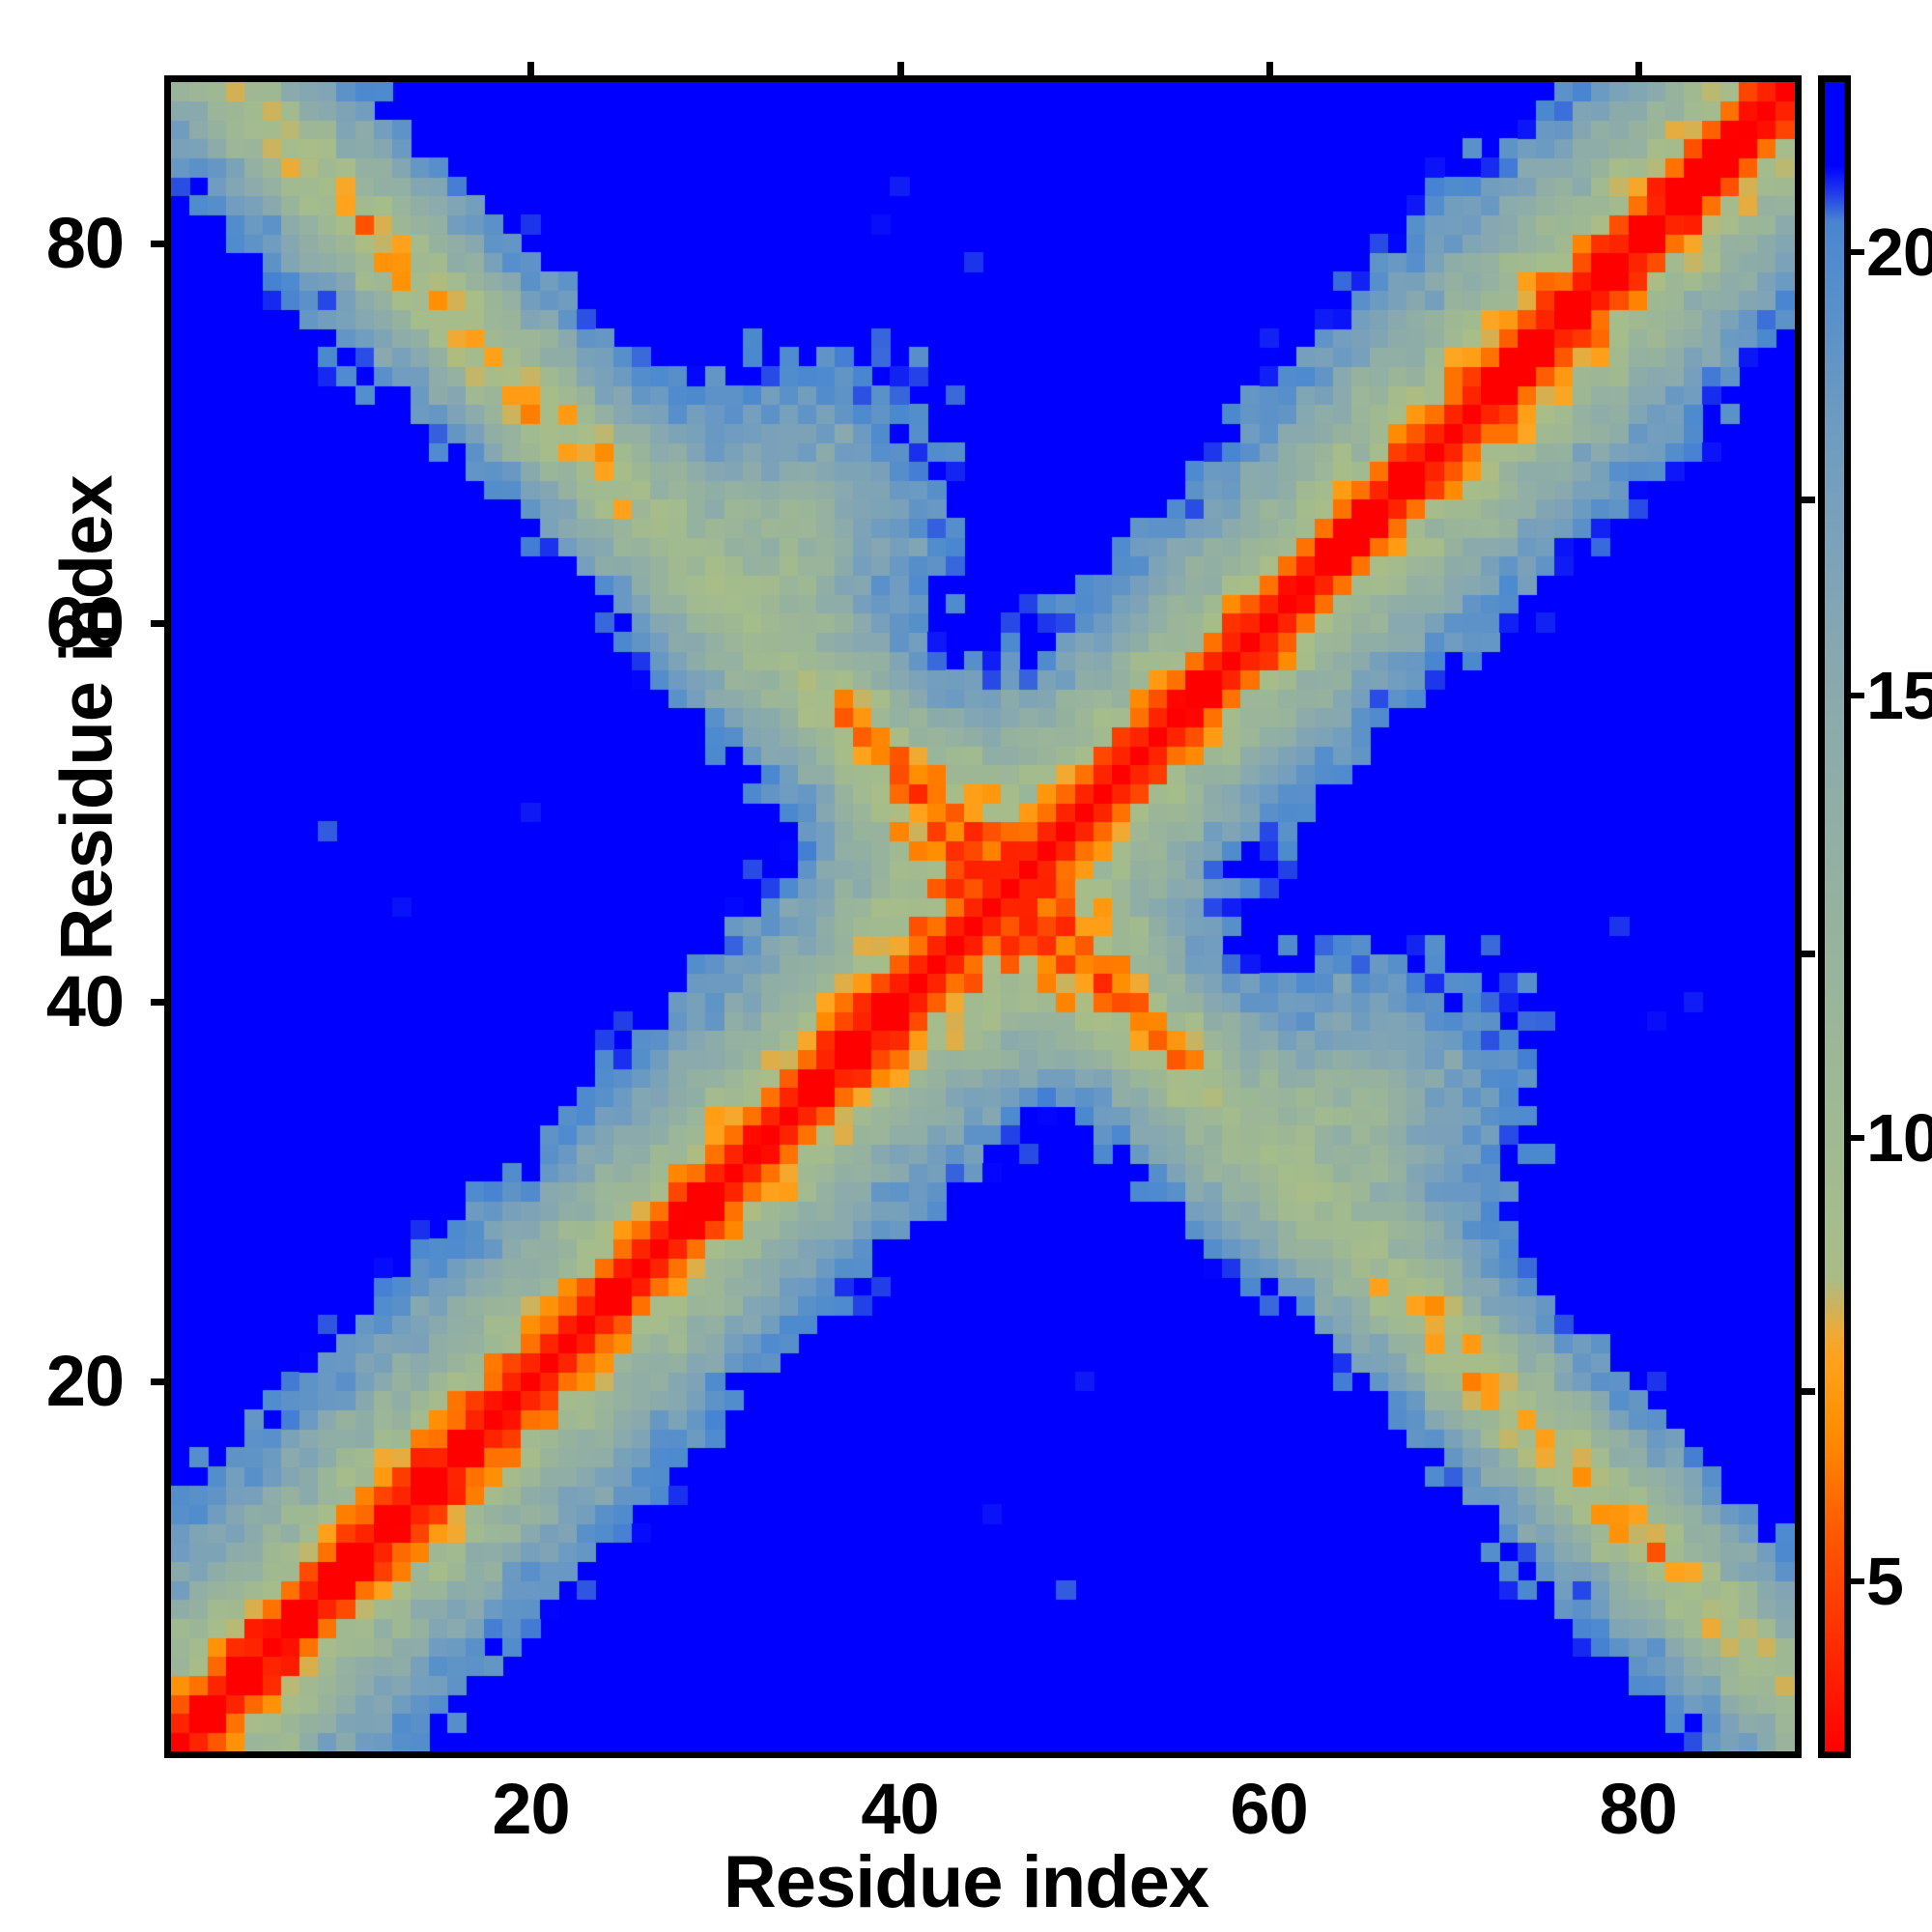 The width and height of the screenshot is (1932, 1932). I want to click on x-tick-label-80: 80, so click(1638, 1809).